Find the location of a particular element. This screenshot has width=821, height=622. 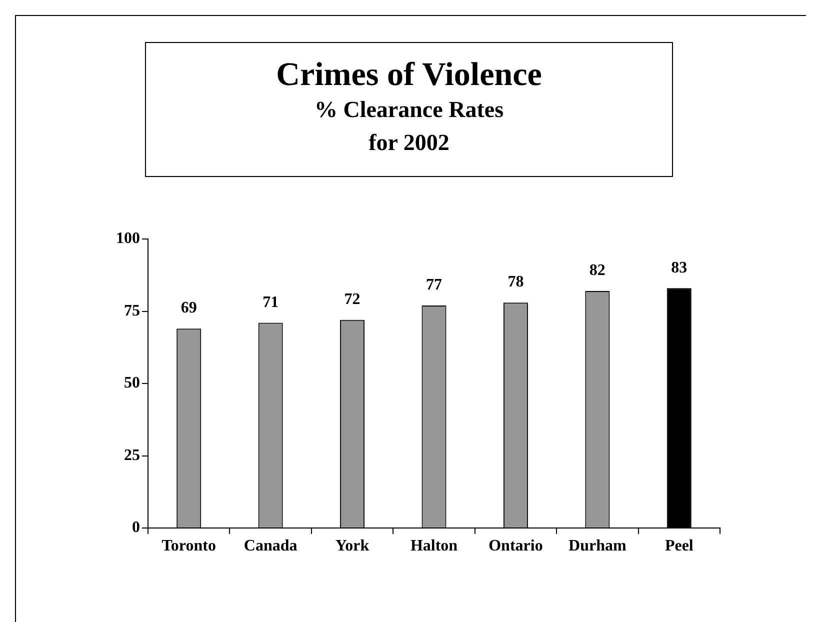

y-tick-label: 75 is located at coordinates (132, 311).